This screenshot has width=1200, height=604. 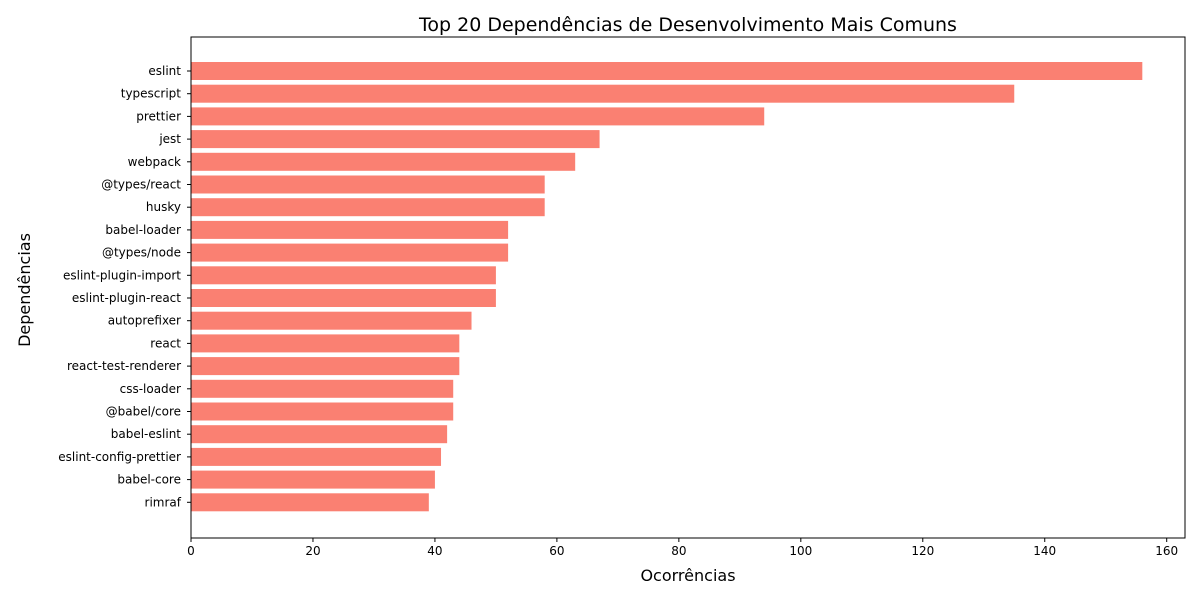 What do you see at coordinates (143, 230) in the screenshot?
I see `y-tick-label: babel-loader` at bounding box center [143, 230].